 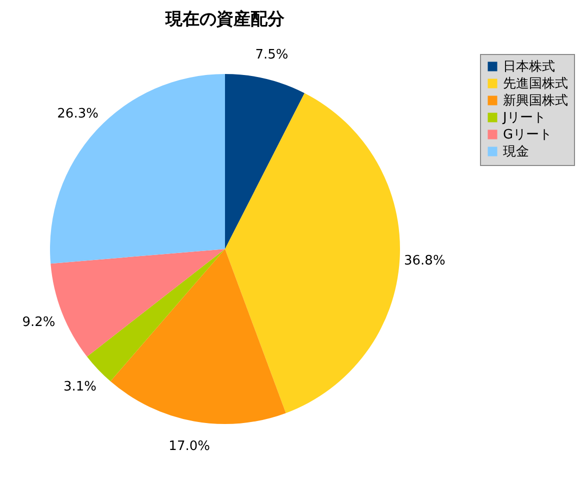 What do you see at coordinates (535, 84) in the screenshot?
I see `legend-label: 先進国株式` at bounding box center [535, 84].